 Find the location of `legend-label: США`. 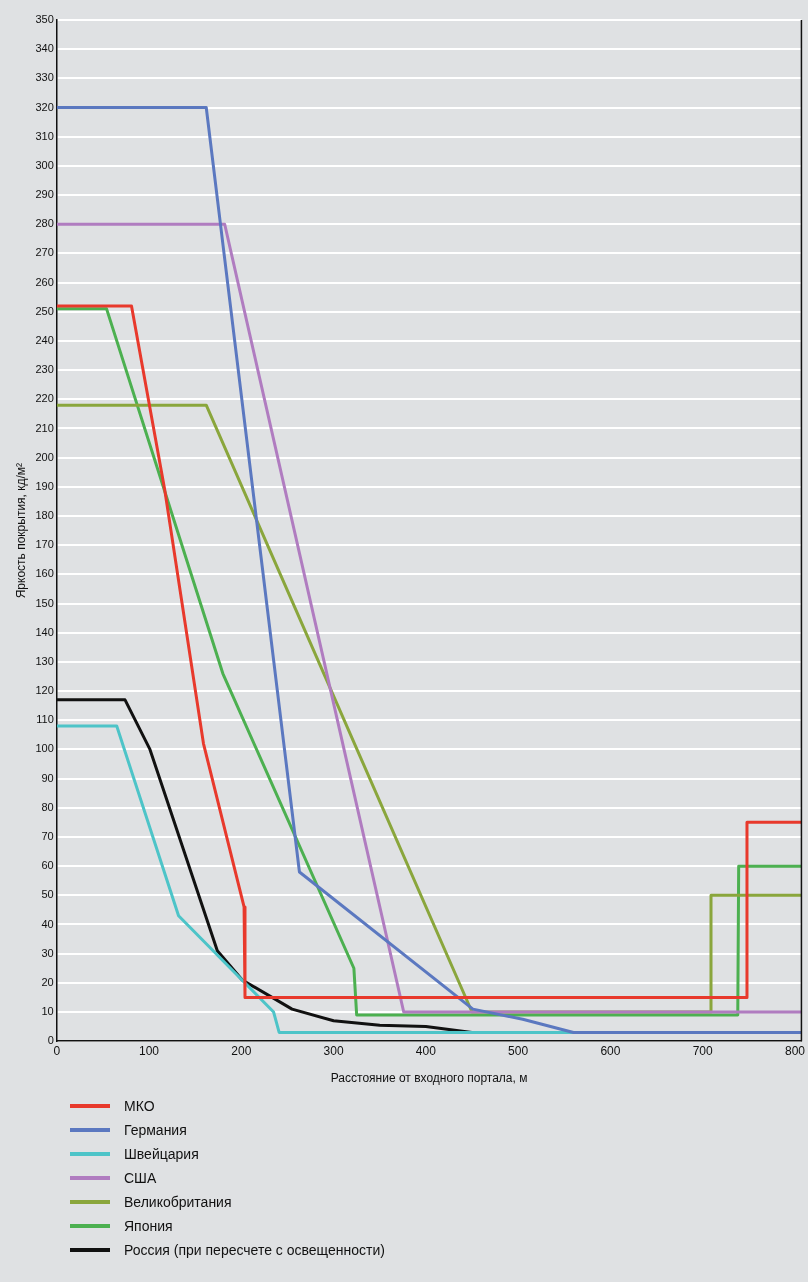

legend-label: США is located at coordinates (140, 1178).